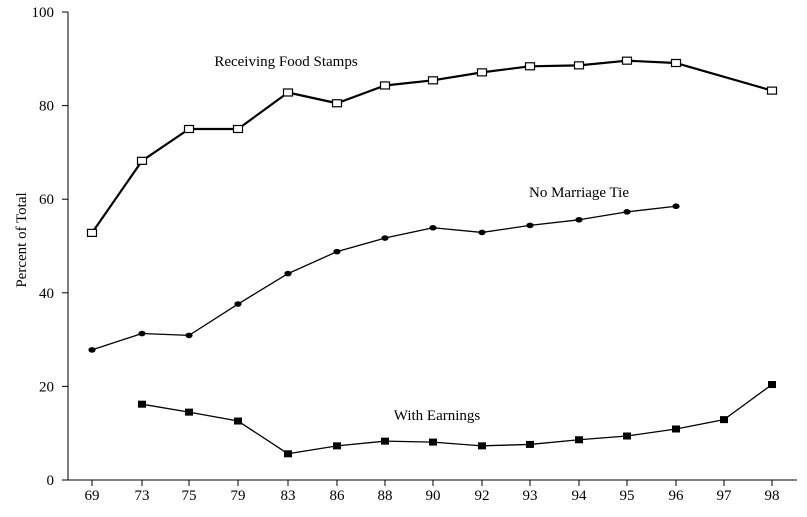 This screenshot has height=517, width=807. I want to click on x-tick-label: 96, so click(677, 496).